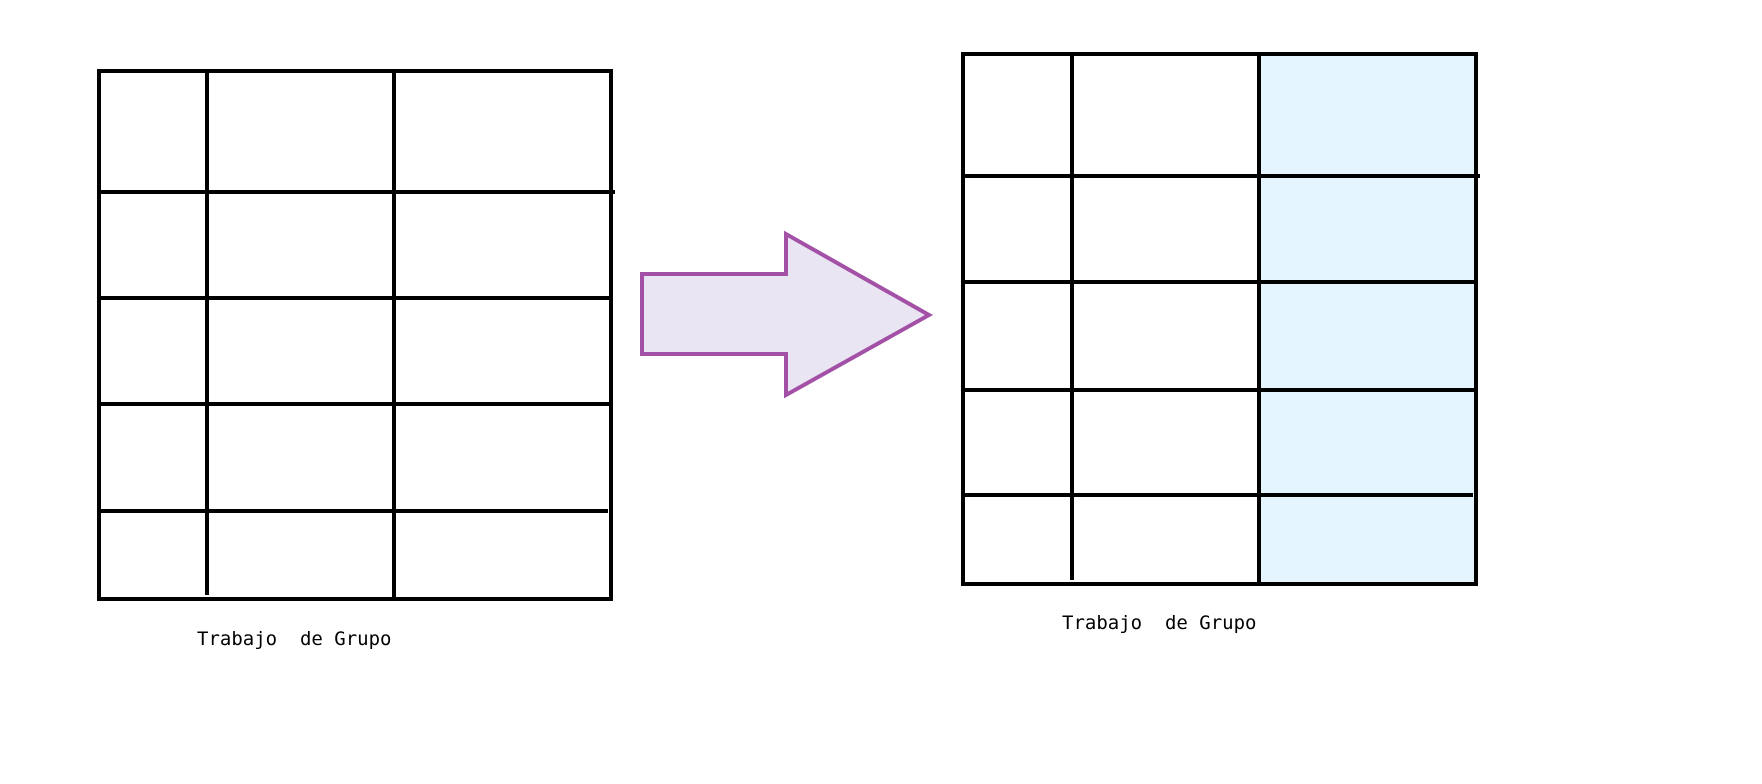 The width and height of the screenshot is (1762, 784). I want to click on left-table-caption: Trabajo de Grupo, so click(294, 639).